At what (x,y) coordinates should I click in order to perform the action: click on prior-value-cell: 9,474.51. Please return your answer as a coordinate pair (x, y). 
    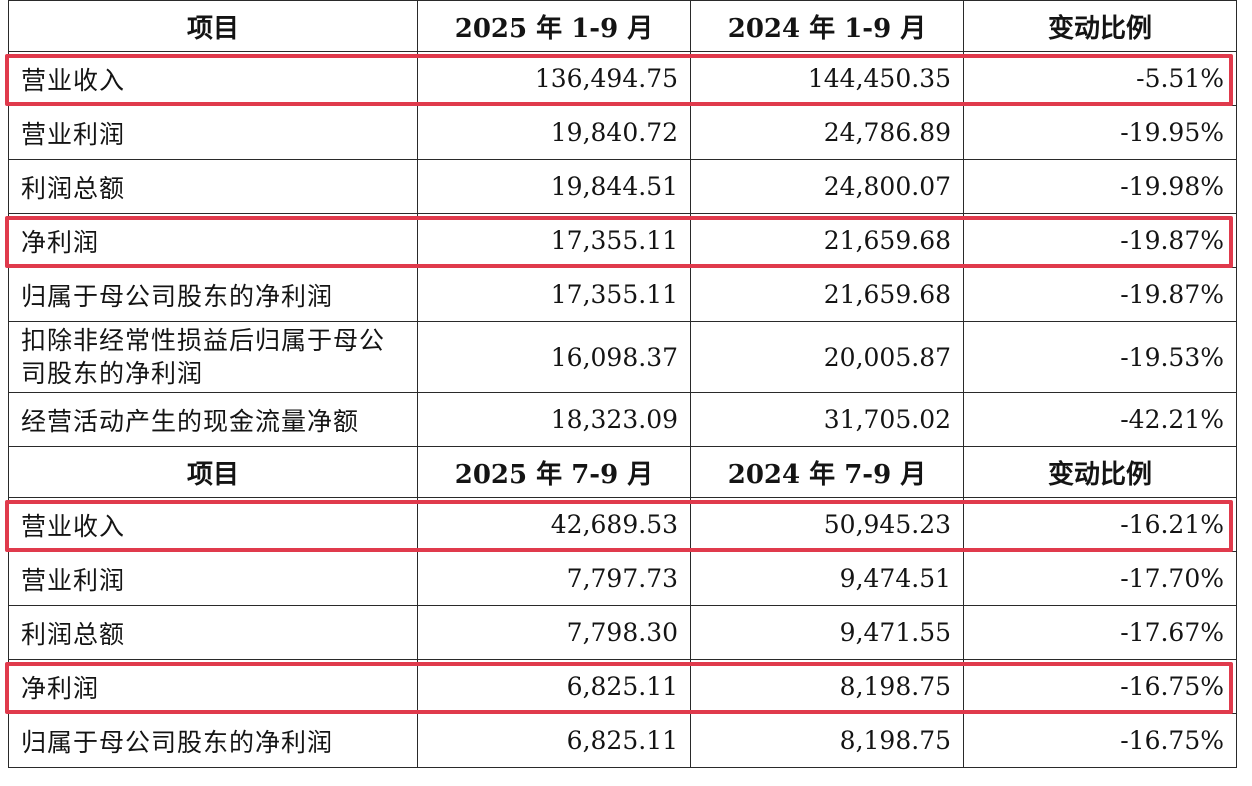
    Looking at the image, I should click on (827, 578).